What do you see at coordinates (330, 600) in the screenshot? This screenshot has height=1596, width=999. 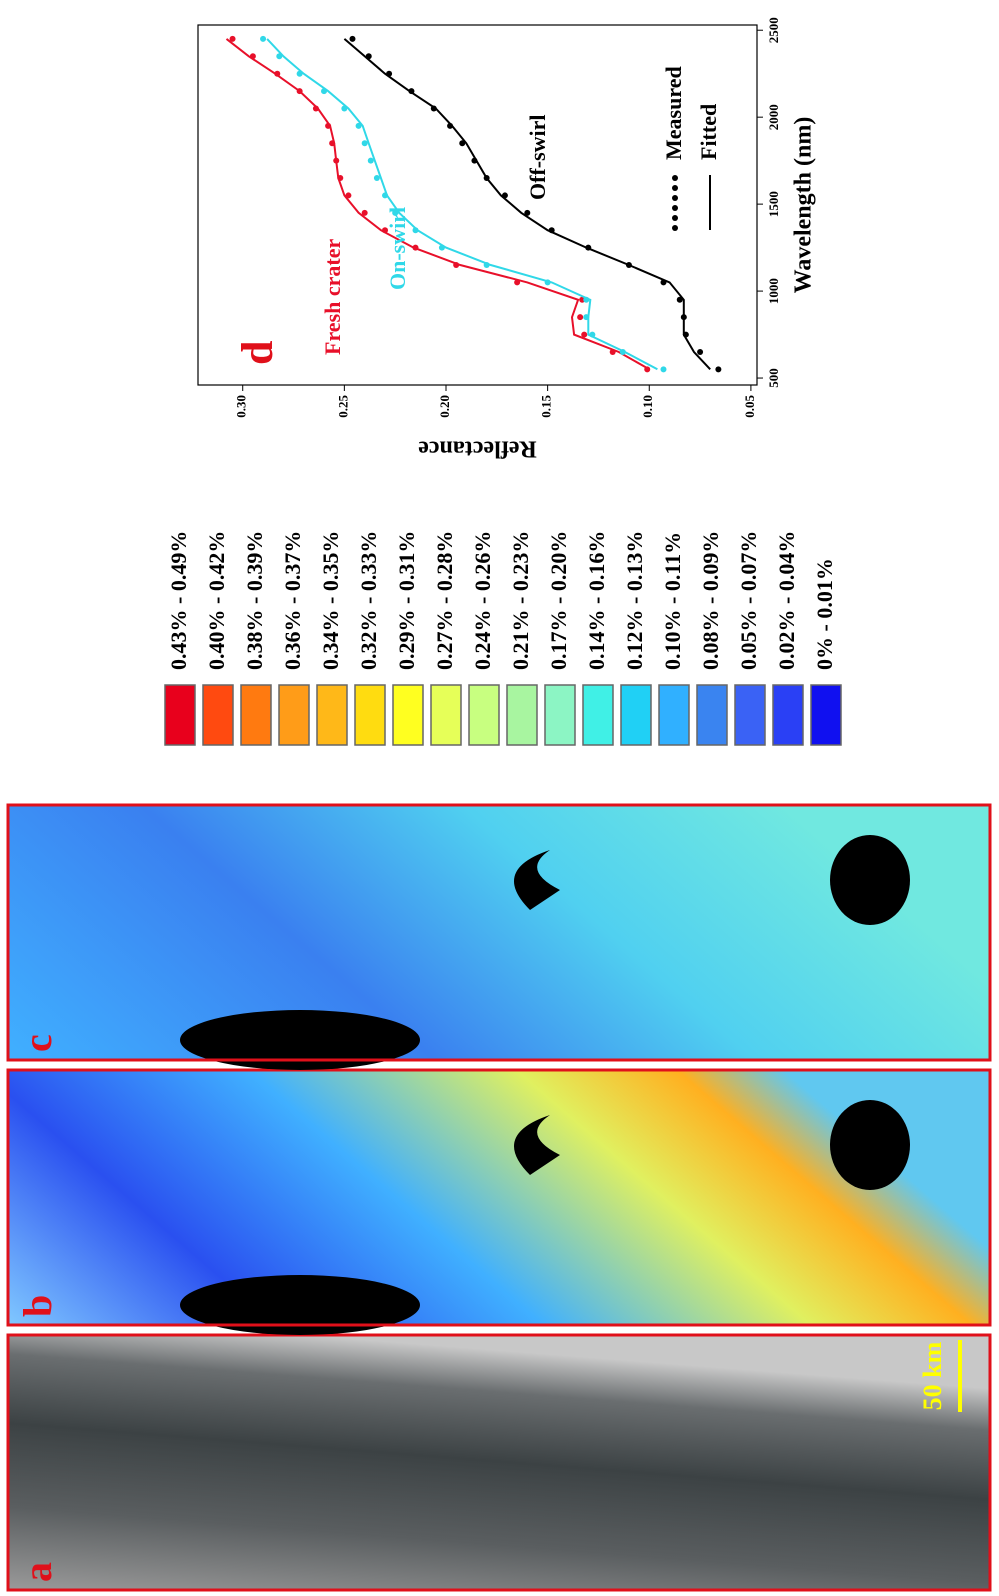 I see `colorbar-label: 0.34% - 0.35%` at bounding box center [330, 600].